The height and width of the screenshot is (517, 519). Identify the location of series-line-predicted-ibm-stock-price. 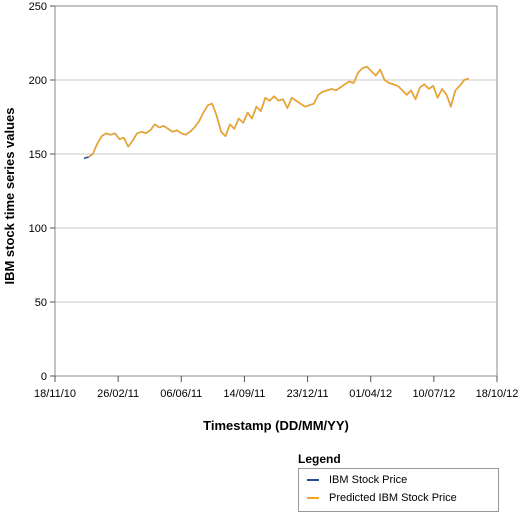
(278, 111).